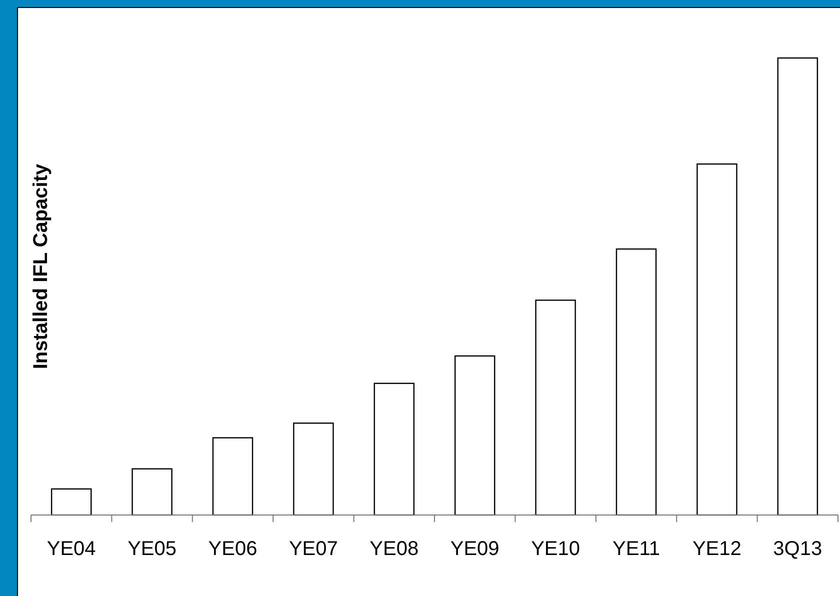  What do you see at coordinates (636, 549) in the screenshot?
I see `x-tick-label: YE11` at bounding box center [636, 549].